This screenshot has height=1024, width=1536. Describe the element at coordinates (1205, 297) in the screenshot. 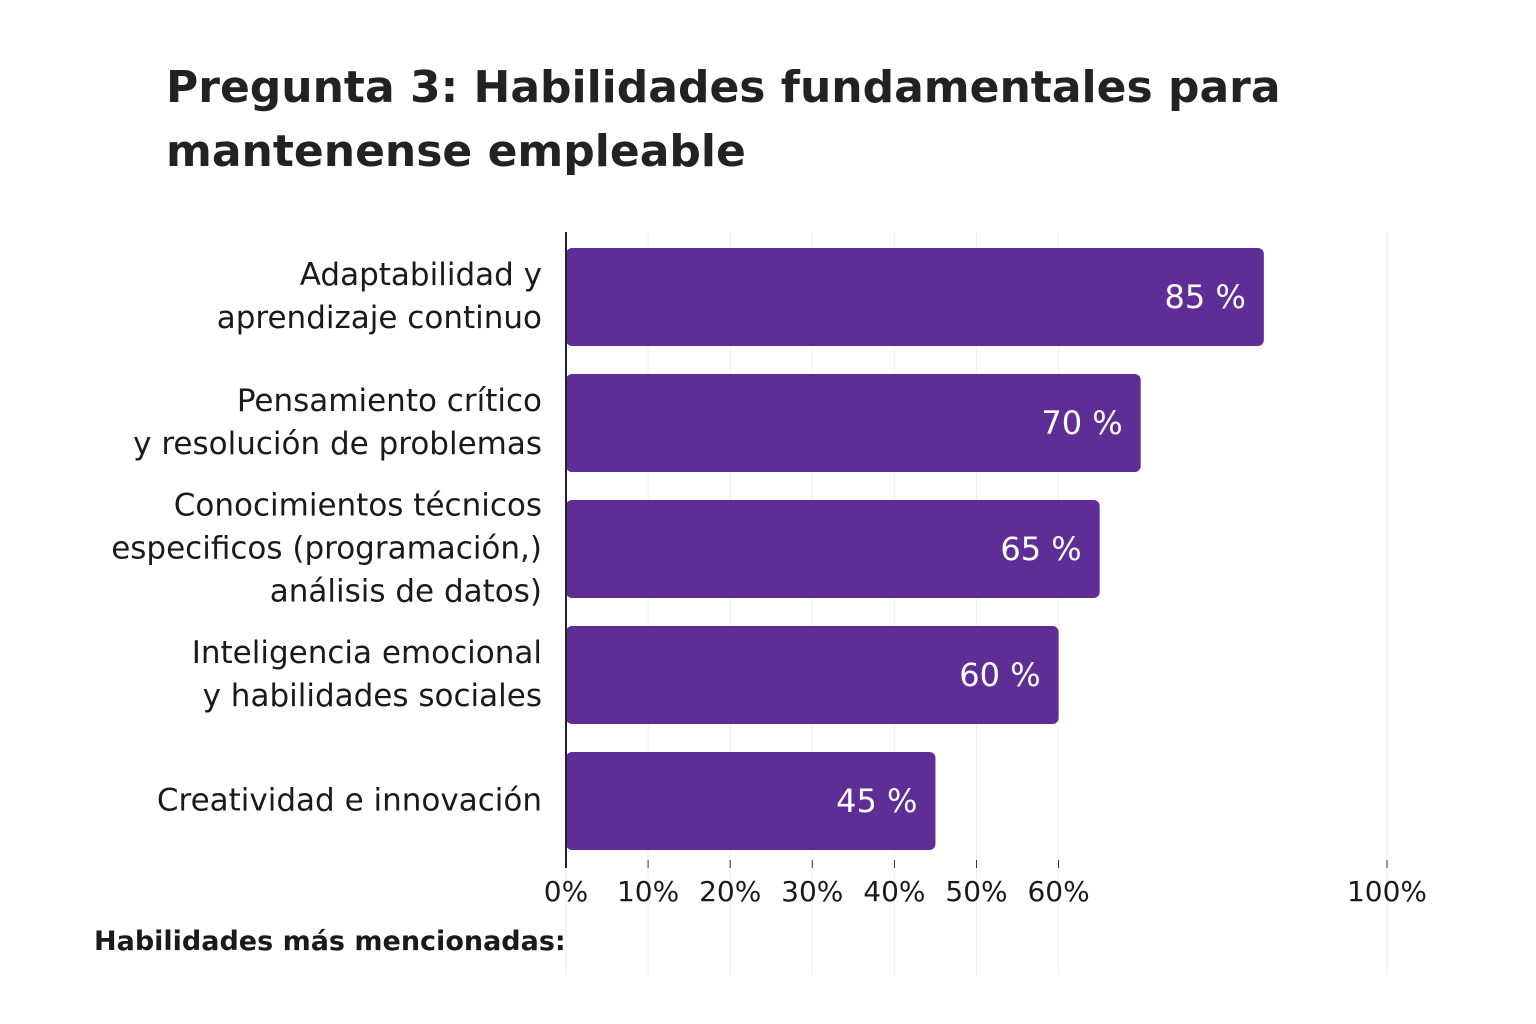

I see `value-label: 85 %` at that location.